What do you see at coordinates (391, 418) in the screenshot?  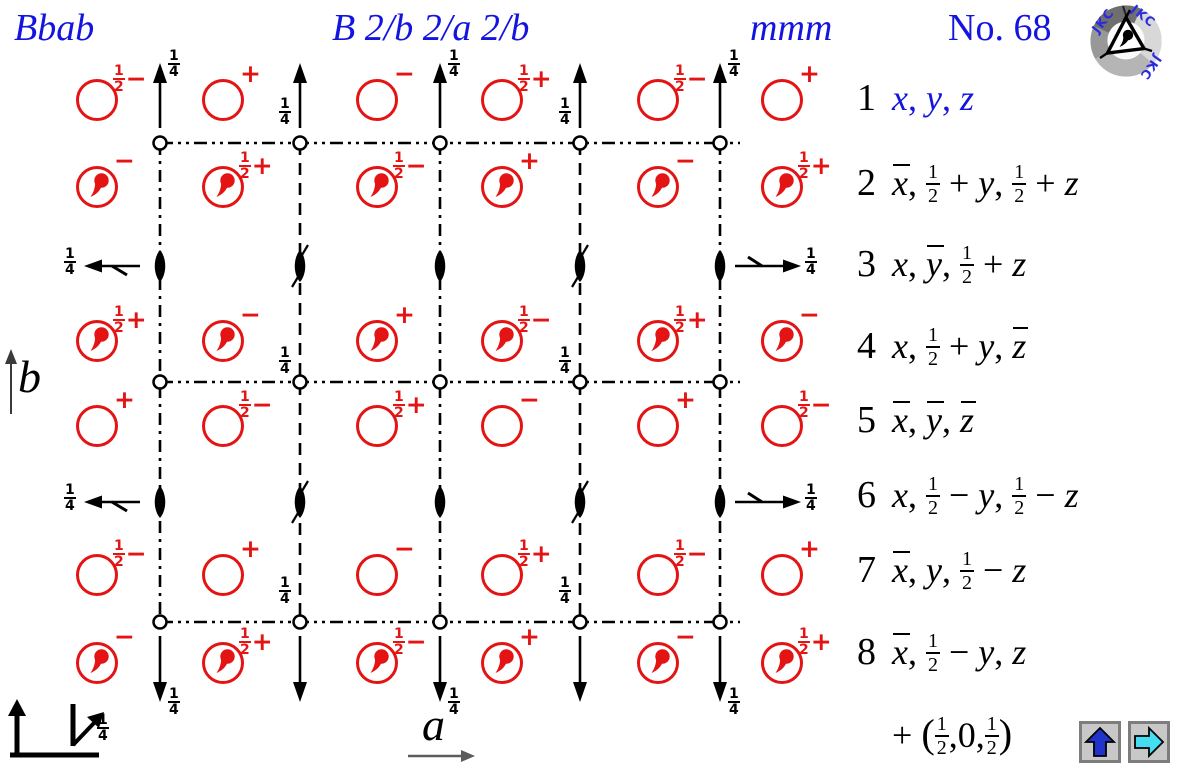 I see `atom-circle-open: 1 2 +` at bounding box center [391, 418].